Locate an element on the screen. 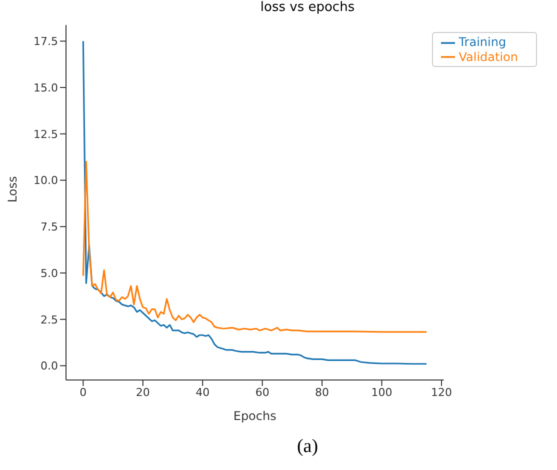  legend-label: Training is located at coordinates (482, 42).